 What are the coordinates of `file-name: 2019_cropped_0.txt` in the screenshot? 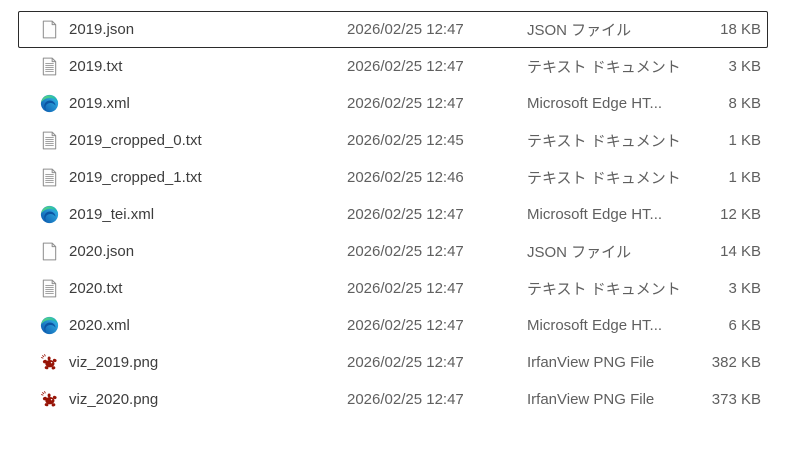 It's located at (135, 140).